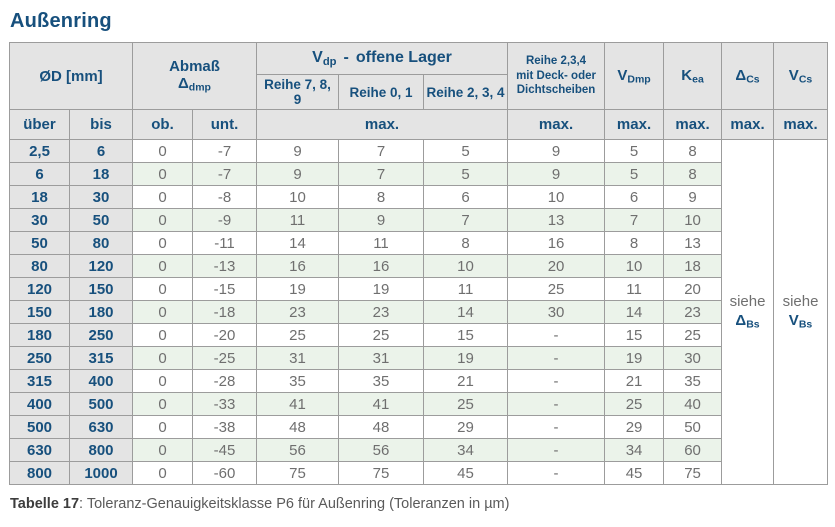 The height and width of the screenshot is (527, 835). Describe the element at coordinates (224, 335) in the screenshot. I see `value-cell: -20` at that location.